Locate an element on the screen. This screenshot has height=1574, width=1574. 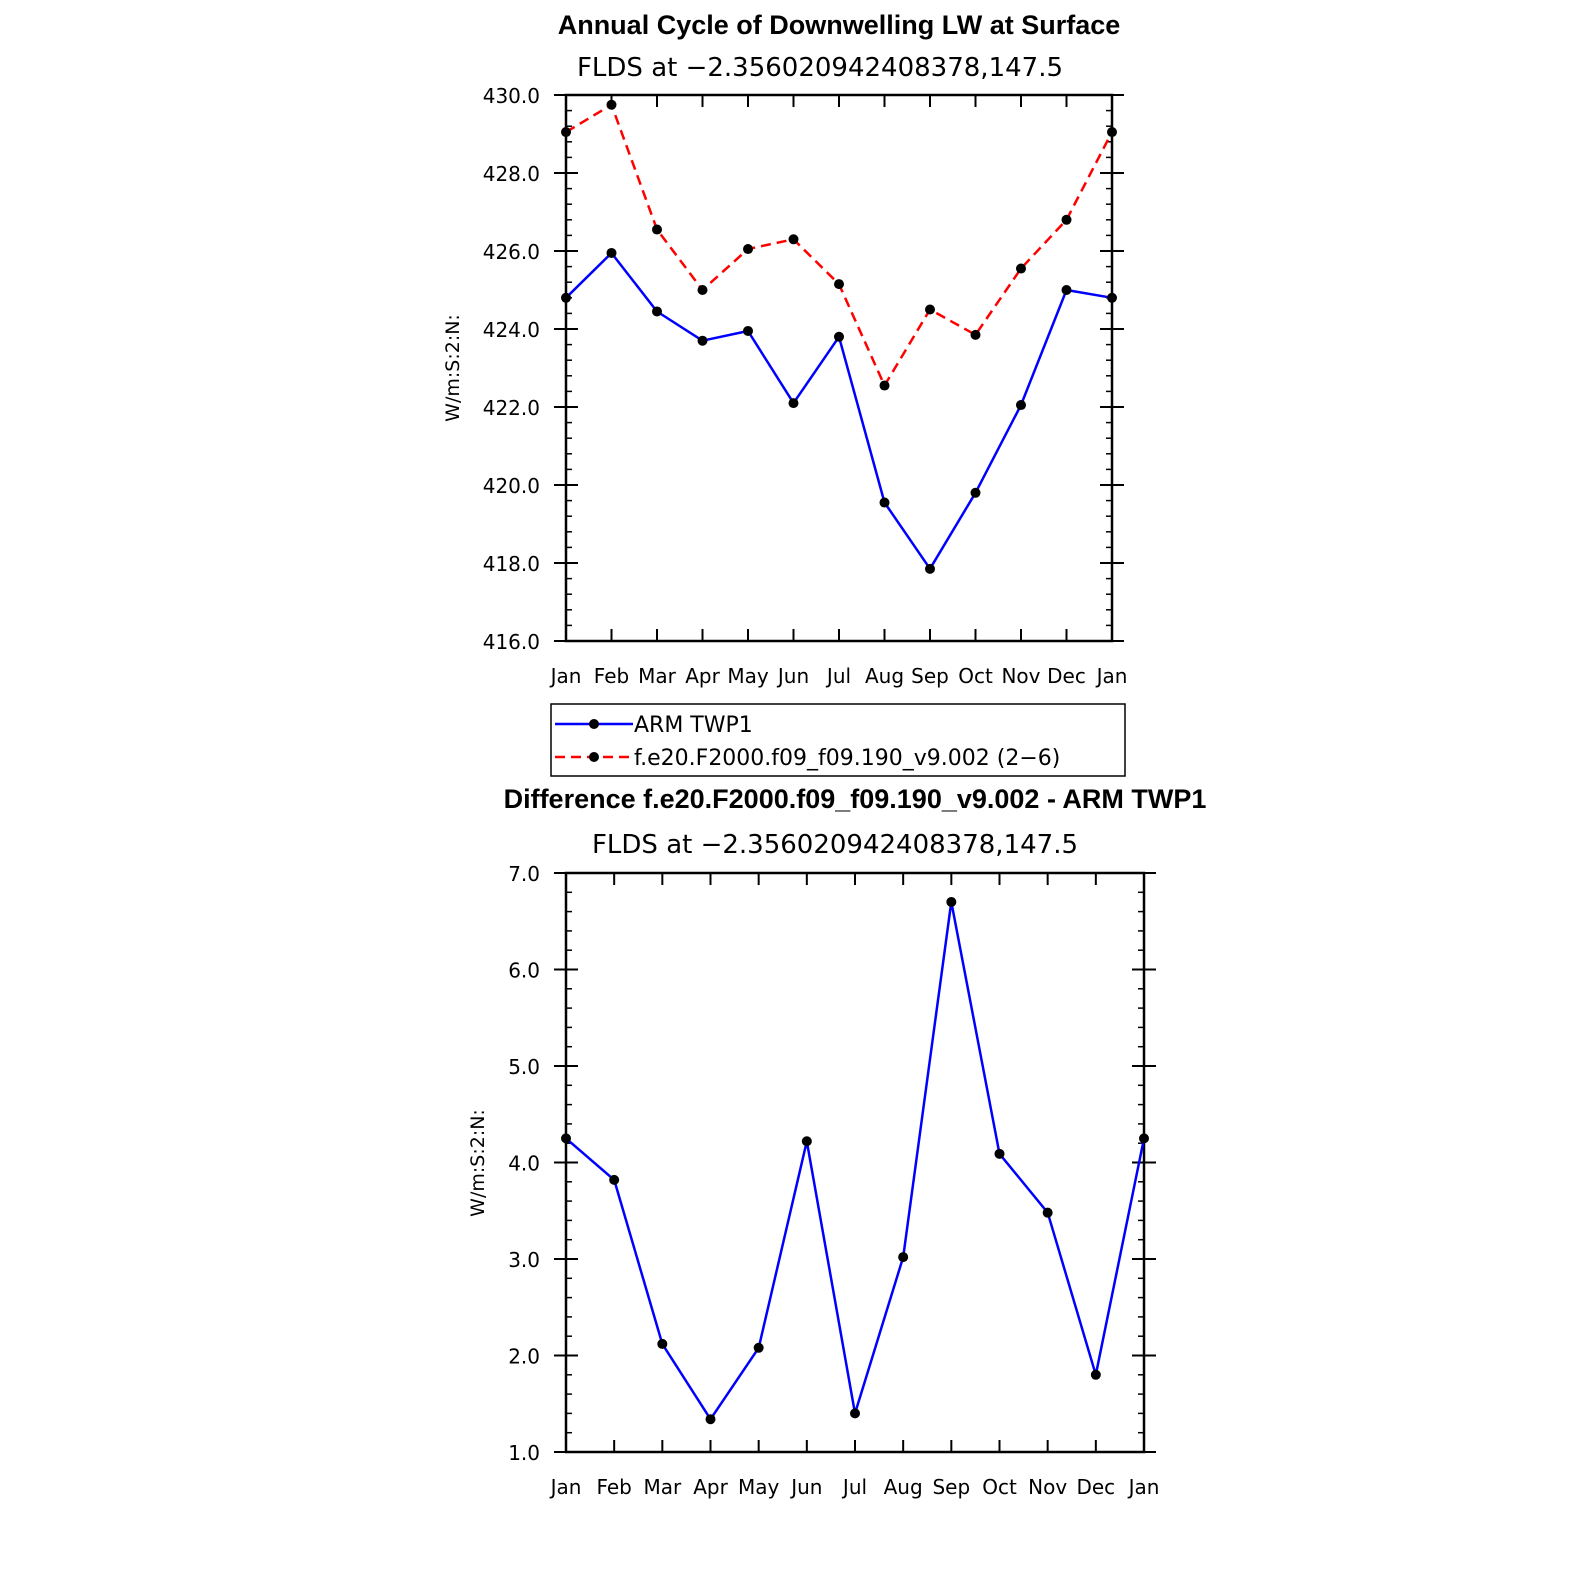
chart2-x-tick-label: May is located at coordinates (759, 1487).